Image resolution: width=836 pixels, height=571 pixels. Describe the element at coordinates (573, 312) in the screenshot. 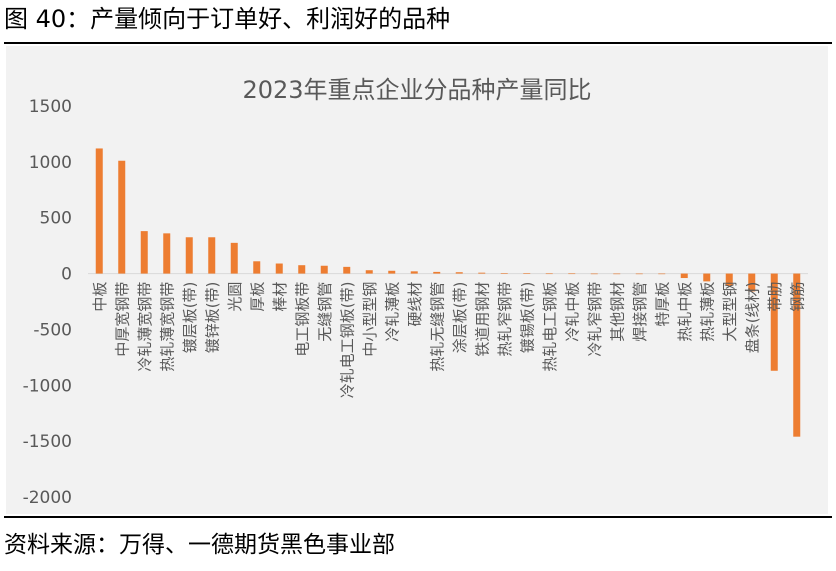

I see `x-category-label: 冷轧中板` at that location.